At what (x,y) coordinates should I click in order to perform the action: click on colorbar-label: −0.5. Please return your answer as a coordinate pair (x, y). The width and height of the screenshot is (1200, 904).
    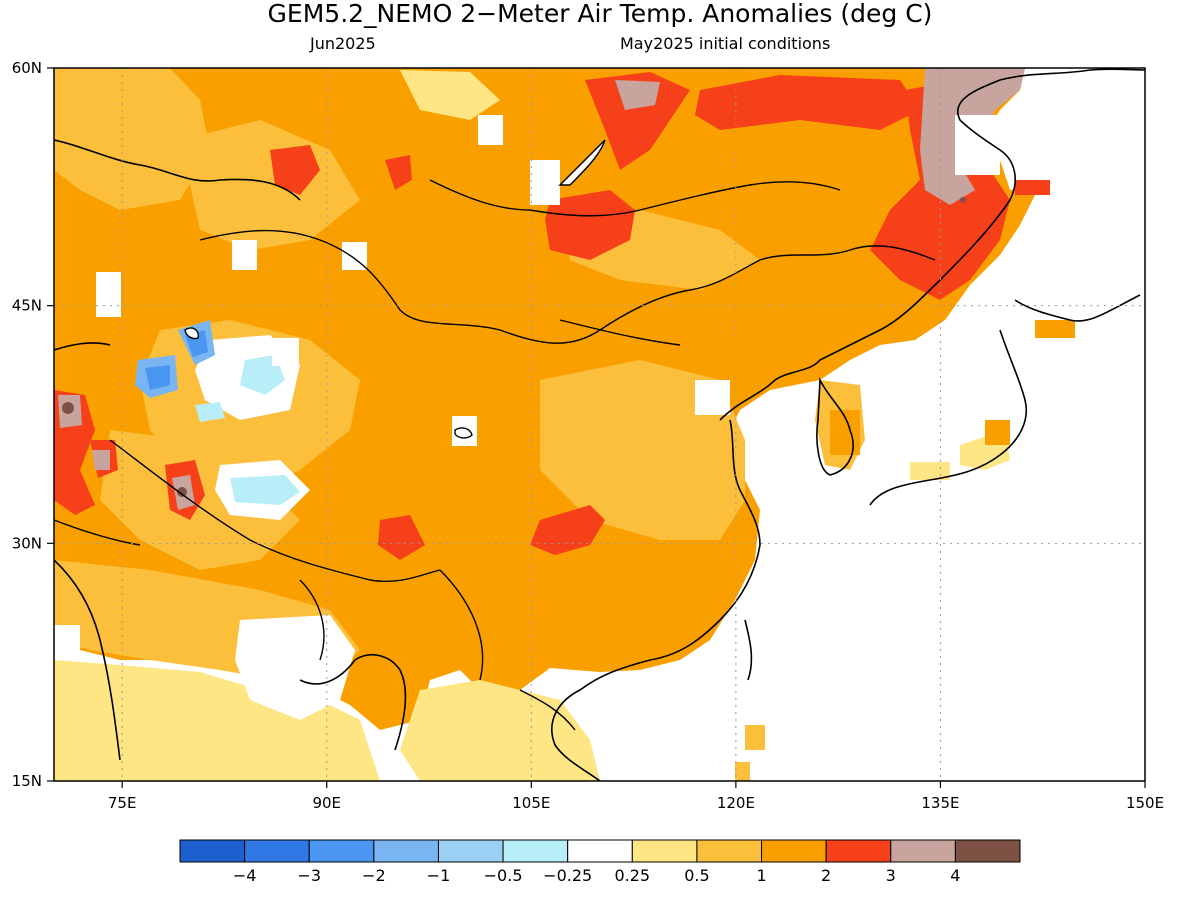
    Looking at the image, I should click on (503, 875).